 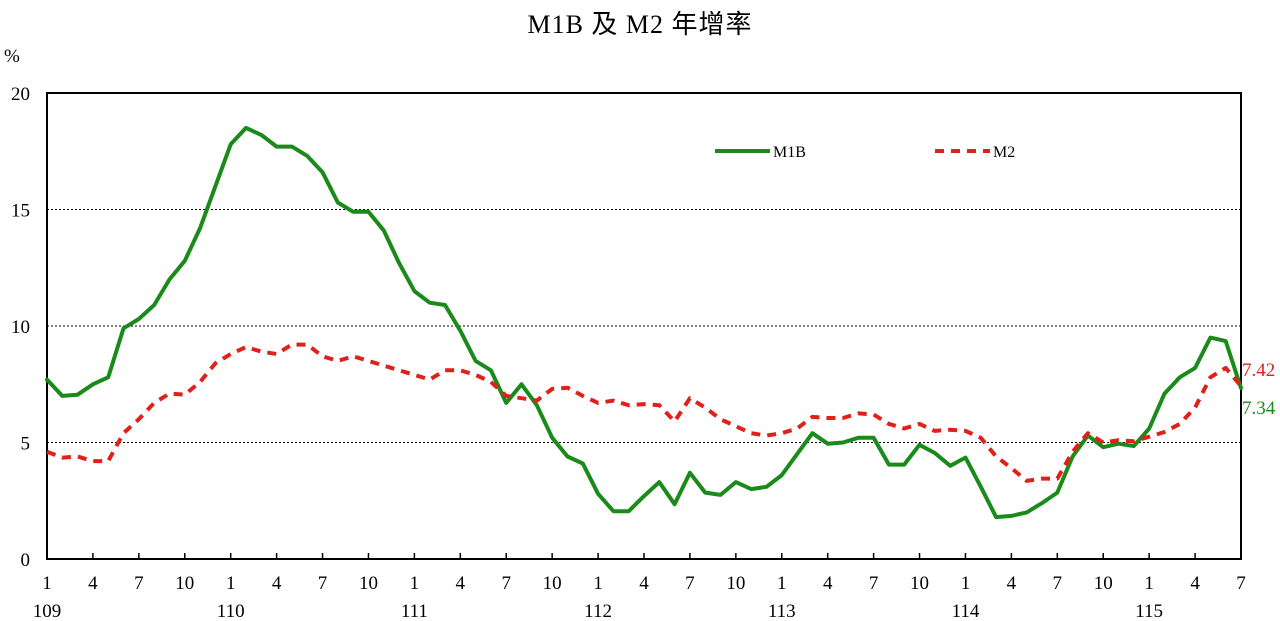 What do you see at coordinates (789, 152) in the screenshot?
I see `legend-label-m1b: M1B` at bounding box center [789, 152].